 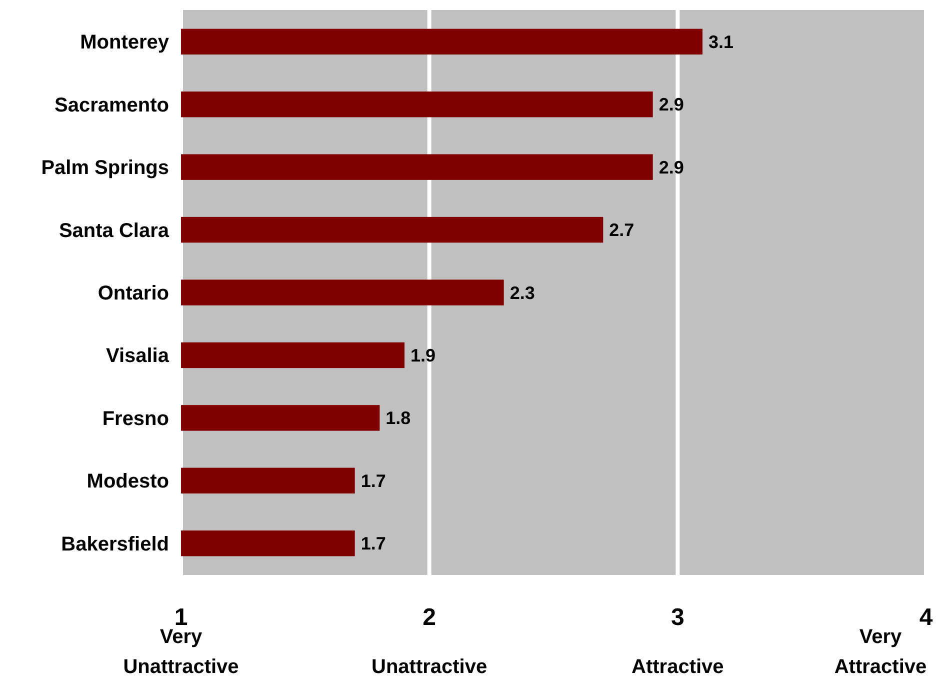 What do you see at coordinates (105, 168) in the screenshot?
I see `y-tick-label: Palm Springs` at bounding box center [105, 168].